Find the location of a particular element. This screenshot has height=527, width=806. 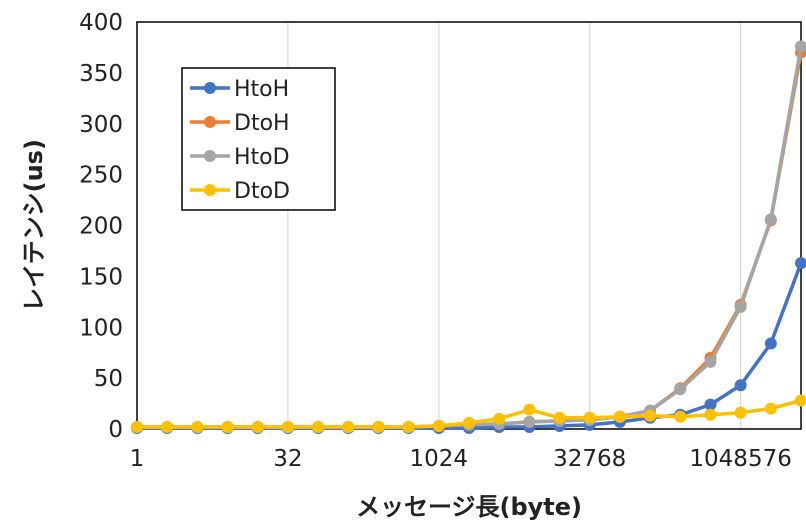

y-tick-label: 150 is located at coordinates (101, 277).